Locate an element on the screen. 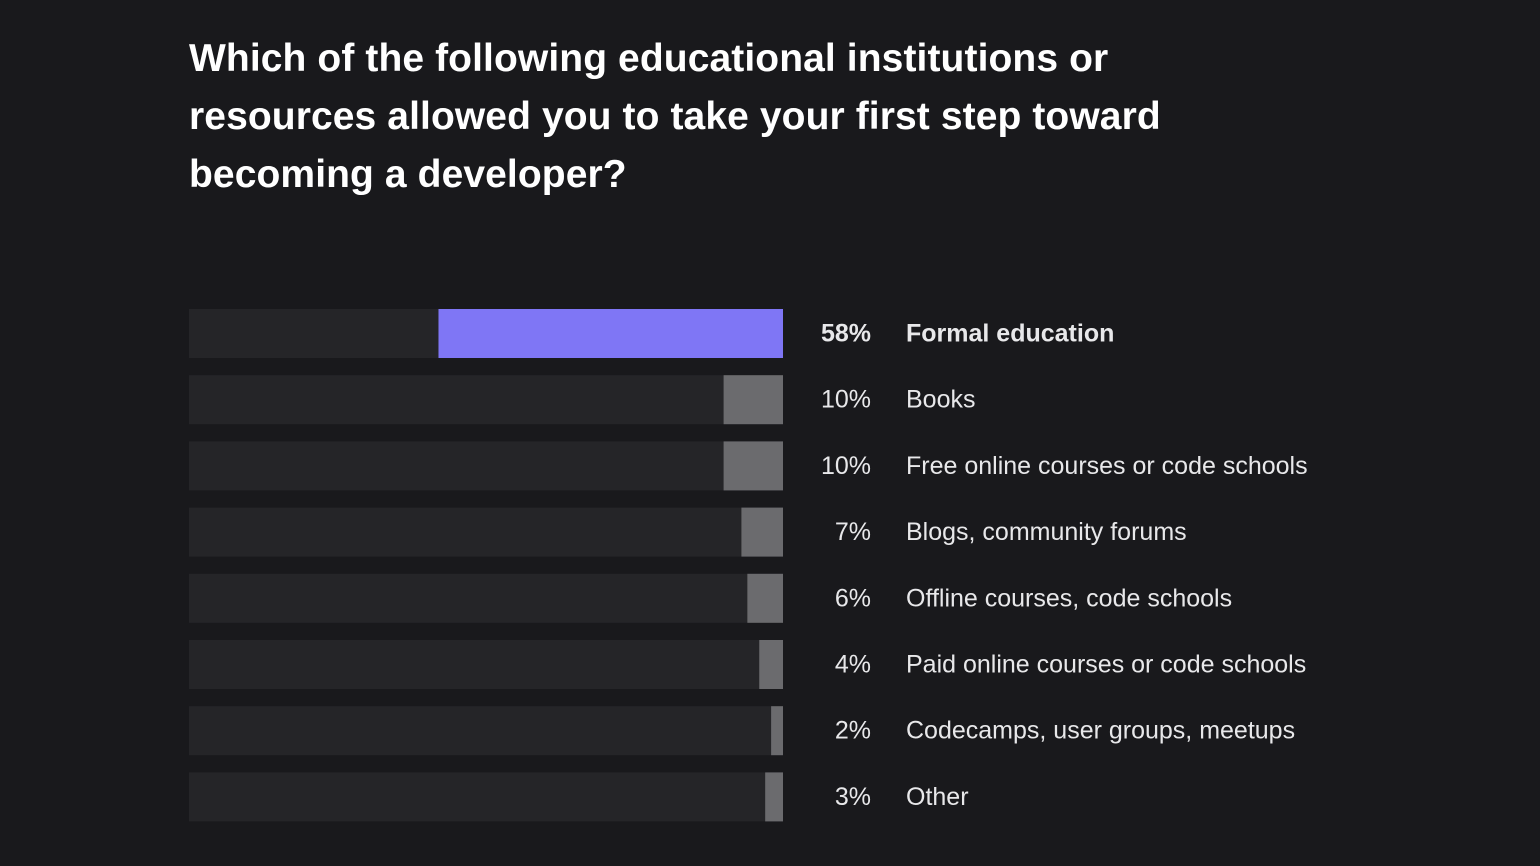  category-label: Paid online courses or code schools is located at coordinates (1106, 665).